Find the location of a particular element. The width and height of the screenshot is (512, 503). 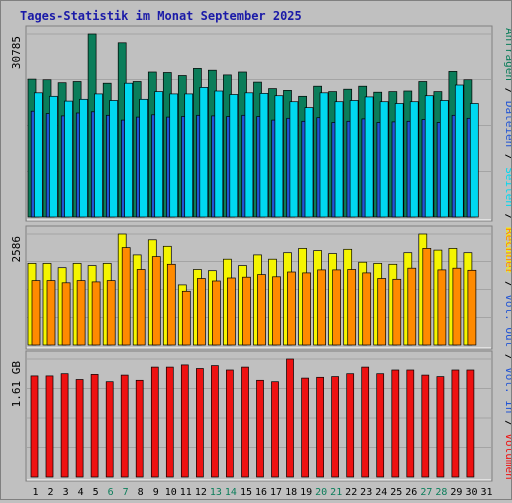

day-label-22: 22 is located at coordinates (351, 492).